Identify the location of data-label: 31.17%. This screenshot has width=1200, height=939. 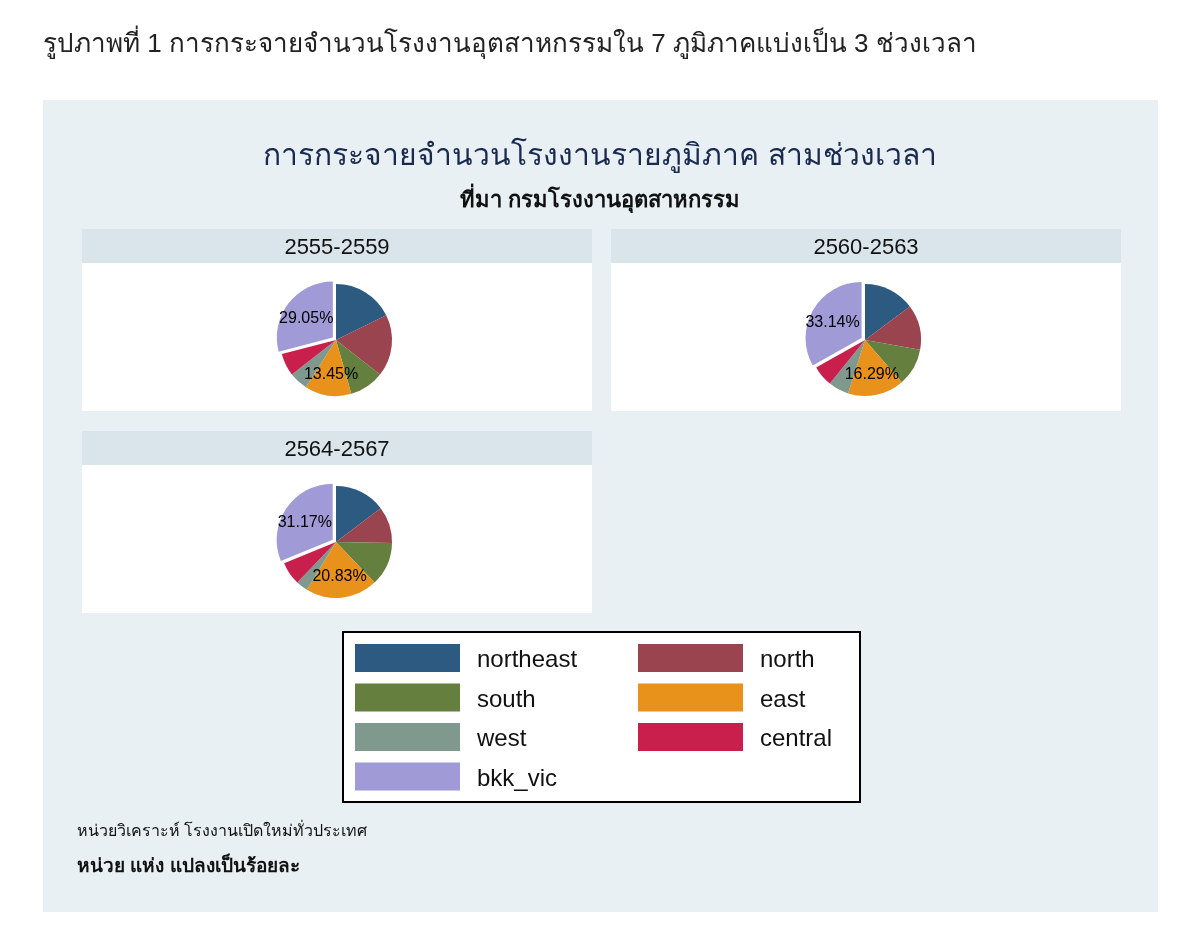
(304, 522).